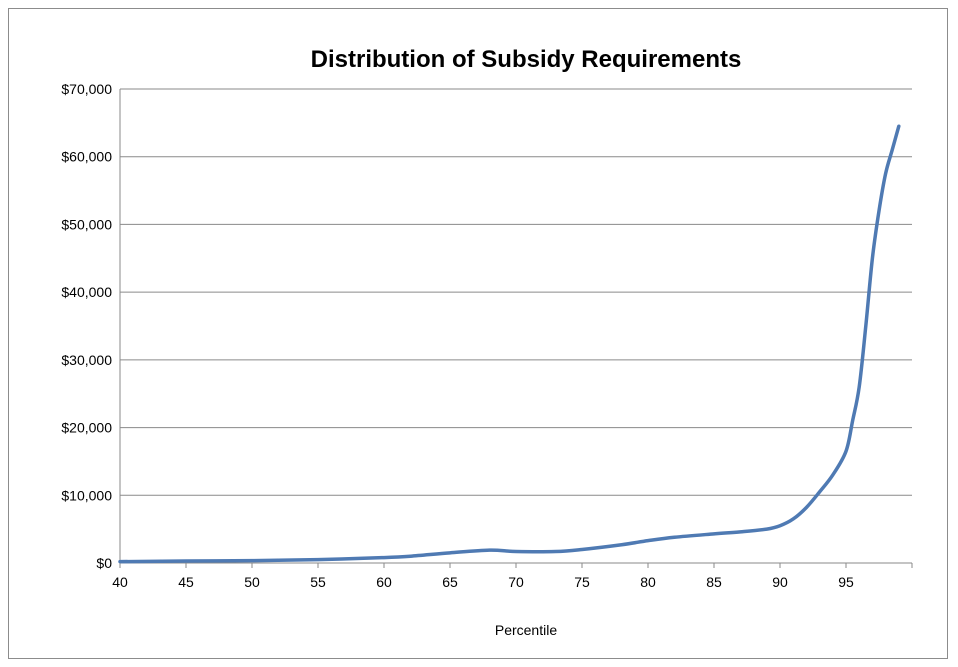 This screenshot has width=958, height=667. What do you see at coordinates (714, 582) in the screenshot?
I see `x-tick-label: 85` at bounding box center [714, 582].